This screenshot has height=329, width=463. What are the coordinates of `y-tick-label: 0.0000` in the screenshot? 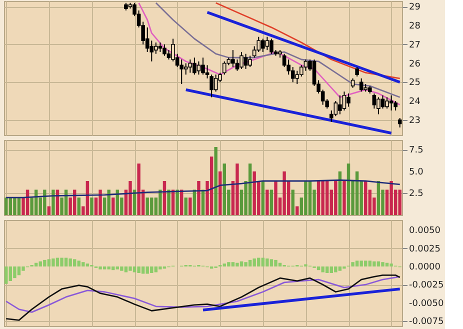 It's located at (425, 267).